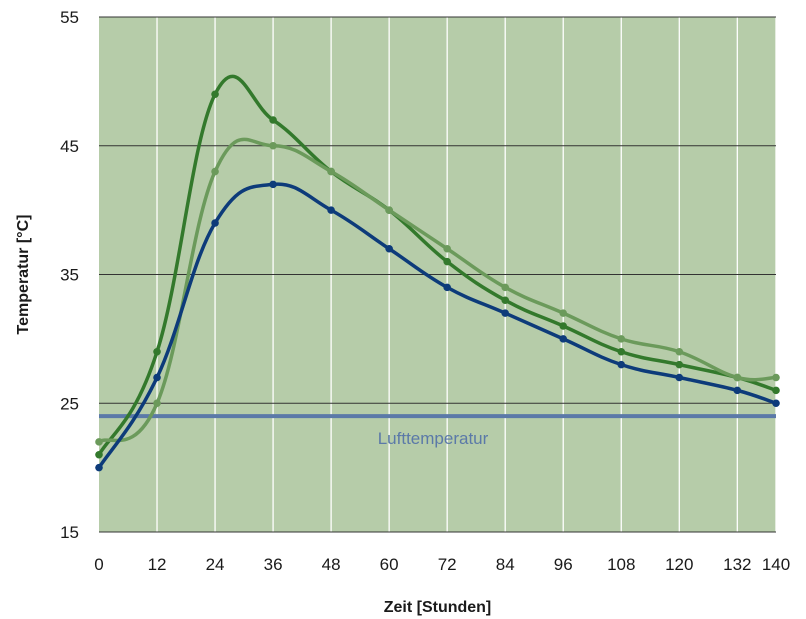 This screenshot has width=806, height=619. Describe the element at coordinates (331, 564) in the screenshot. I see `x-tick-label: 48` at that location.